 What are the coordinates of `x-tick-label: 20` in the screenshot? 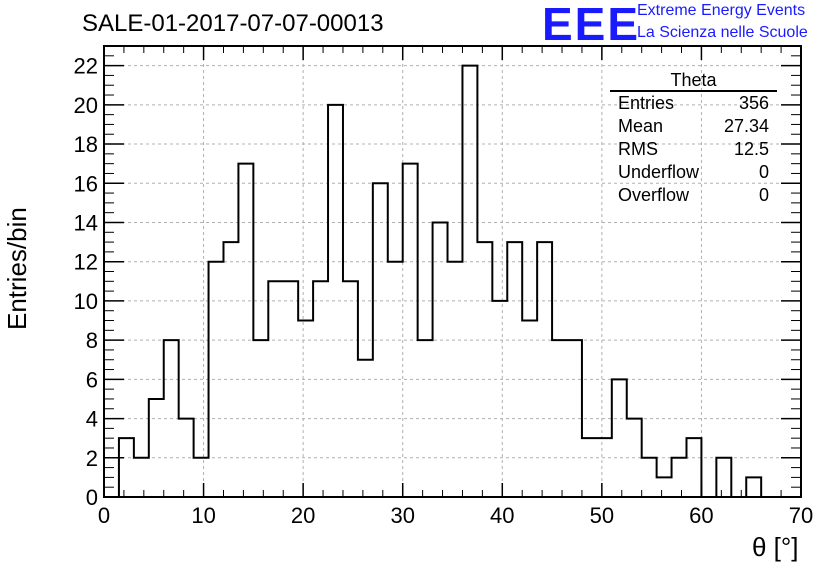 It's located at (303, 515).